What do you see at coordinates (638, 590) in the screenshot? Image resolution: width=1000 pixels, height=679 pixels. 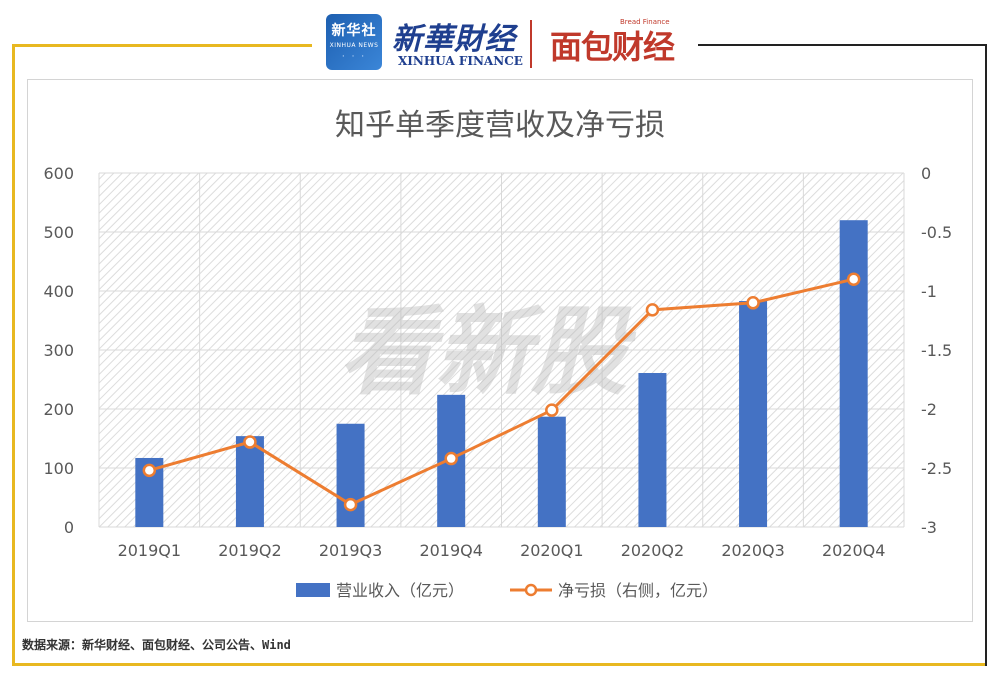 I see `legend-line-label: 净亏损（右侧，亿元）` at bounding box center [638, 590].